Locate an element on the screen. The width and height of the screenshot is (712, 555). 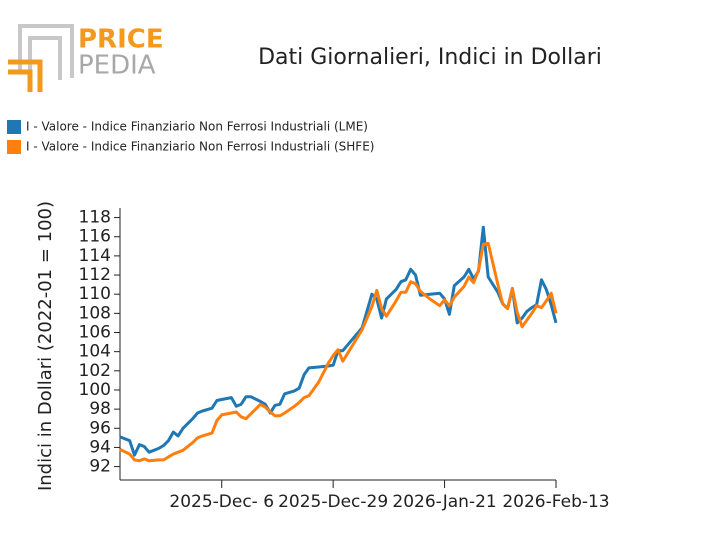
y-tick-label: 114 is located at coordinates (95, 256).